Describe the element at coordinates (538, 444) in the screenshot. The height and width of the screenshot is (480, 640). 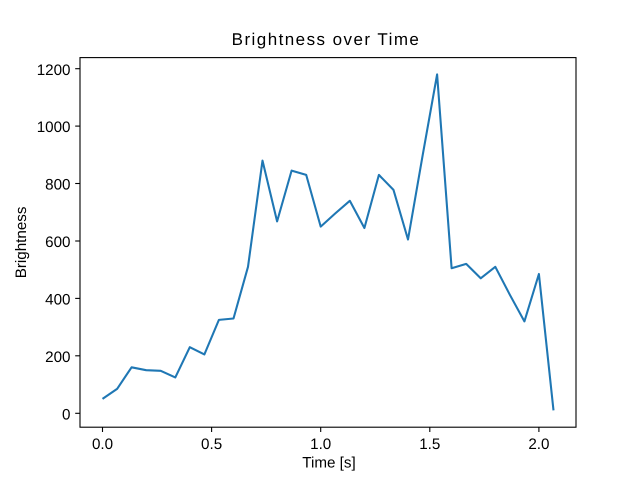
I see `svg-text: 2.0` at that location.